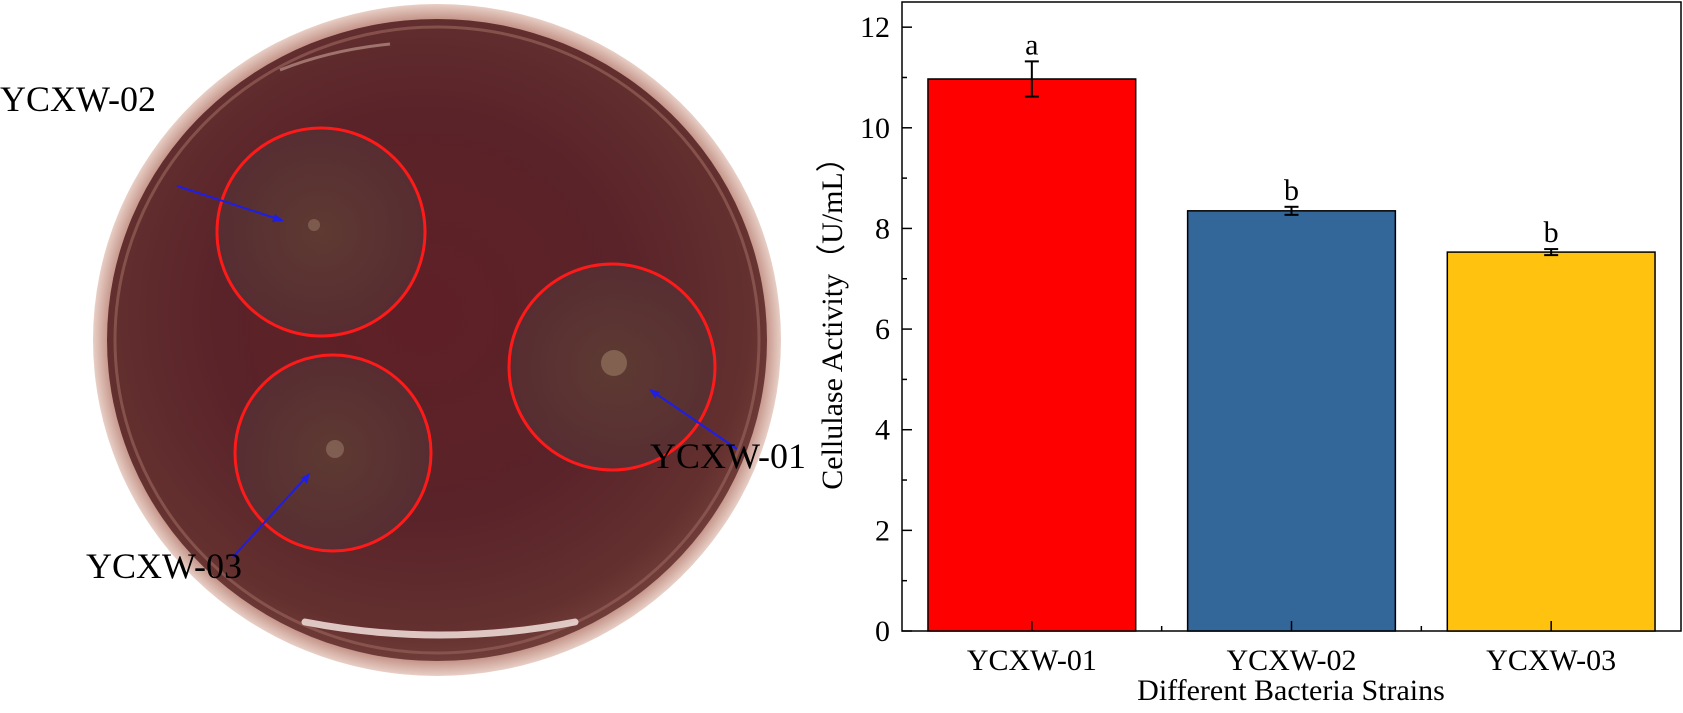 The height and width of the screenshot is (713, 1683). What do you see at coordinates (875, 27) in the screenshot?
I see `y-tick-label: 12` at bounding box center [875, 27].